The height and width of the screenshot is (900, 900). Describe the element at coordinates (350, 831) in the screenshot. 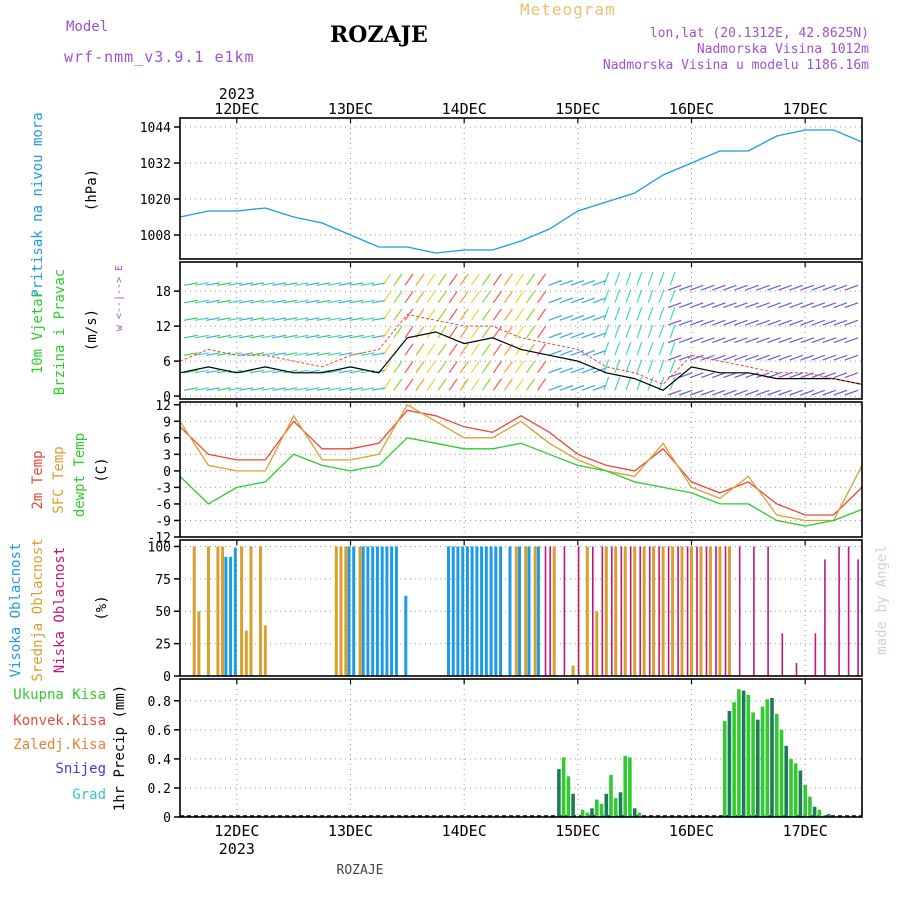

I see `bottom-day-label: 13DEC` at that location.